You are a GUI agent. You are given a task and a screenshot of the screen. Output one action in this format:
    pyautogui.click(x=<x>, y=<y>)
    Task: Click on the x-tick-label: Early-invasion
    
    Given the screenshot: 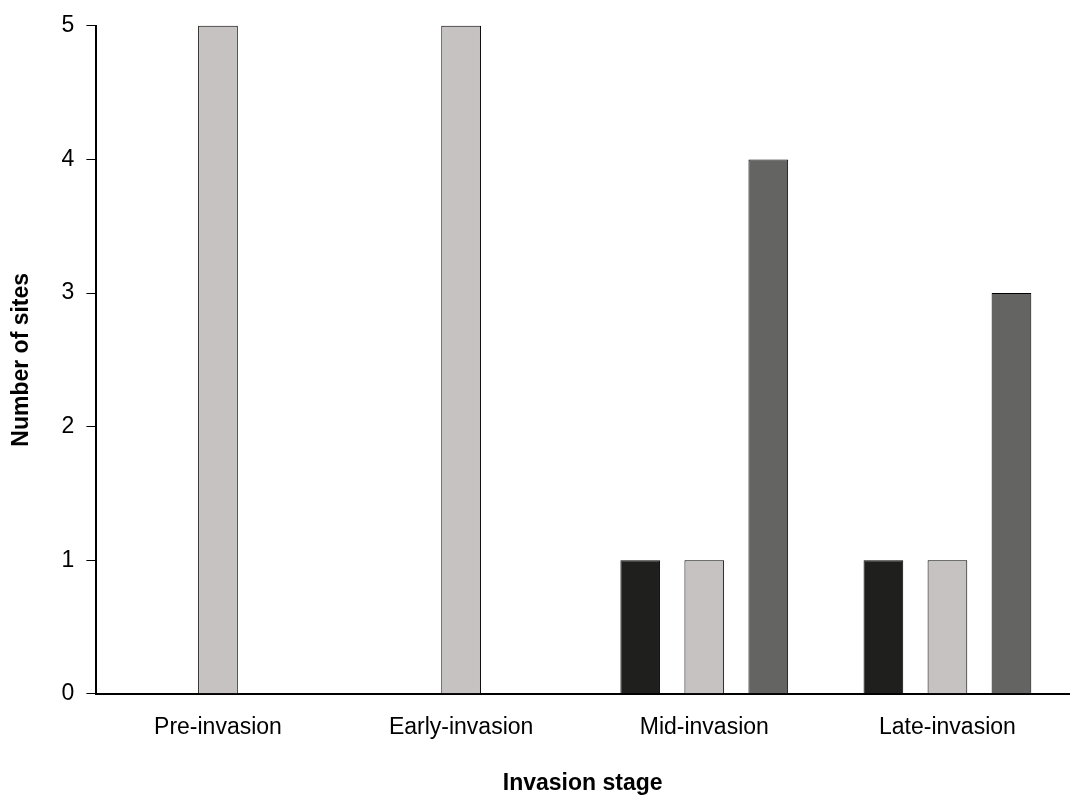 What is the action you would take?
    pyautogui.click(x=461, y=725)
    